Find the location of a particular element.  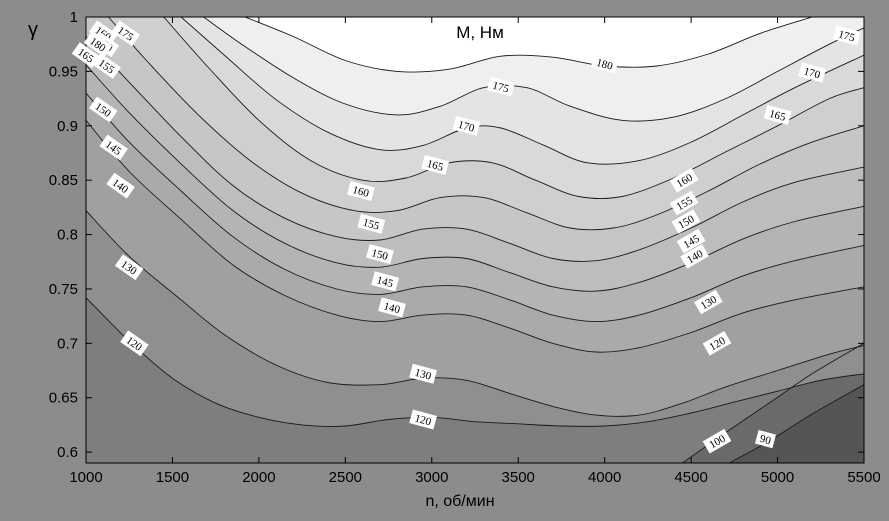

y-tick-label: 0.65 is located at coordinates (63, 398).